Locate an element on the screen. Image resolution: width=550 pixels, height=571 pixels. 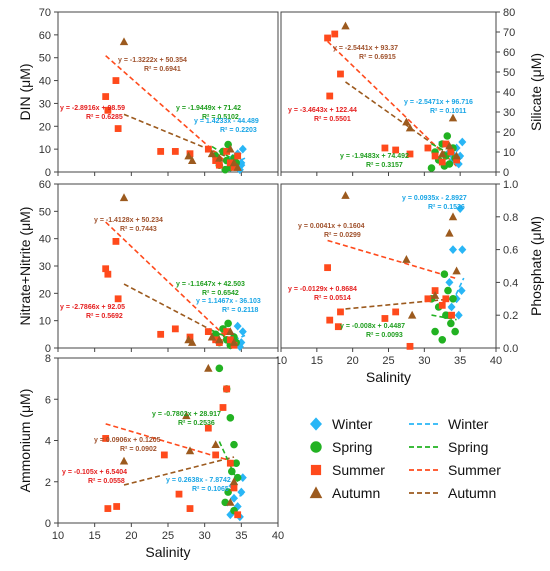
regression-line-spring is located at coordinates (444, 151).